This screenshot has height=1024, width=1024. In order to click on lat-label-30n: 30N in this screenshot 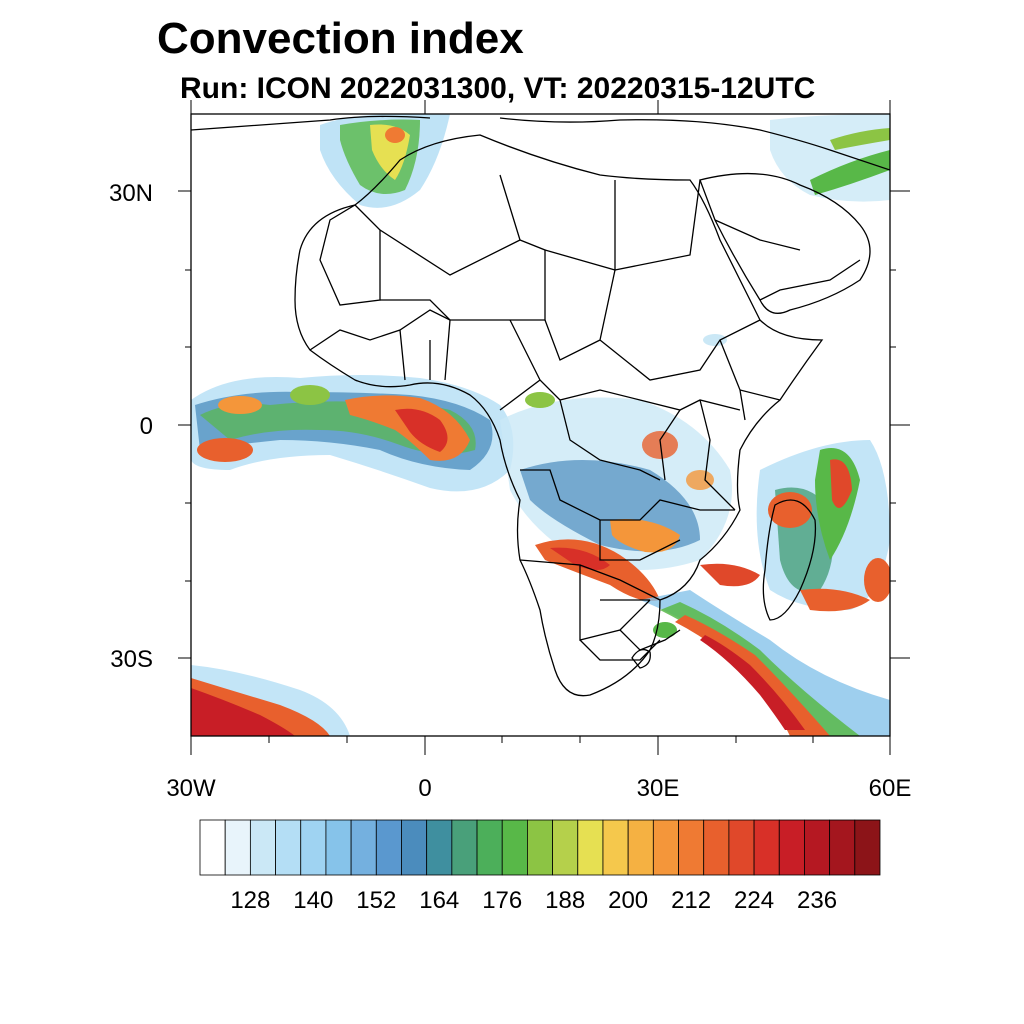, I will do `click(130, 193)`.